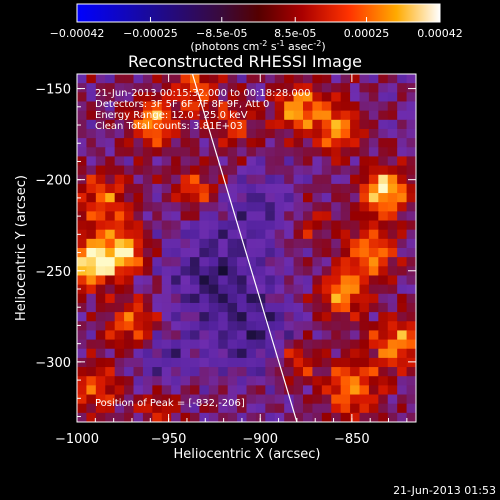 Image resolution: width=500 pixels, height=500 pixels. Describe the element at coordinates (169, 439) in the screenshot. I see `x-tick-label: −950` at that location.